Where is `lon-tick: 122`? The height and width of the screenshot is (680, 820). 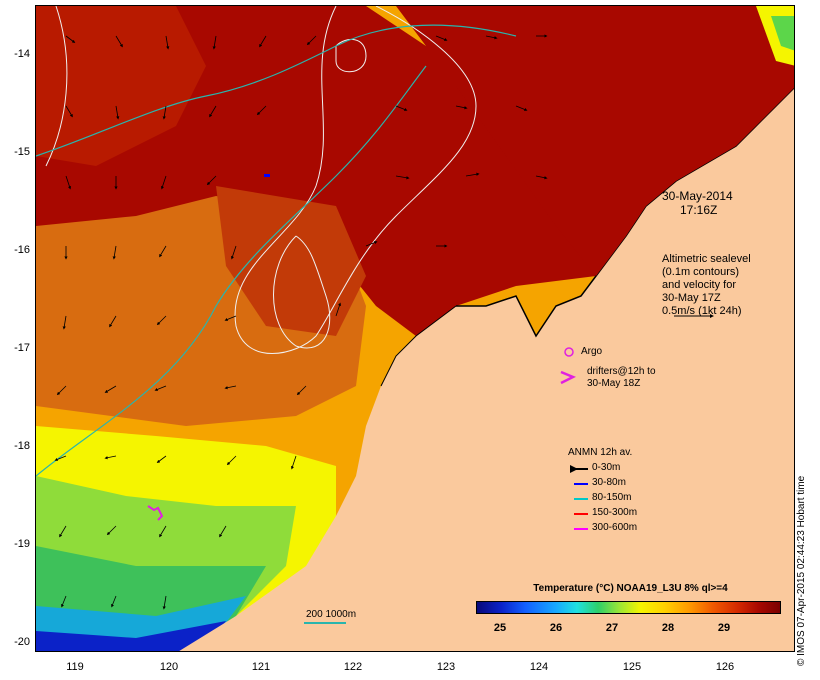
lon-tick: 122 is located at coordinates (353, 667).